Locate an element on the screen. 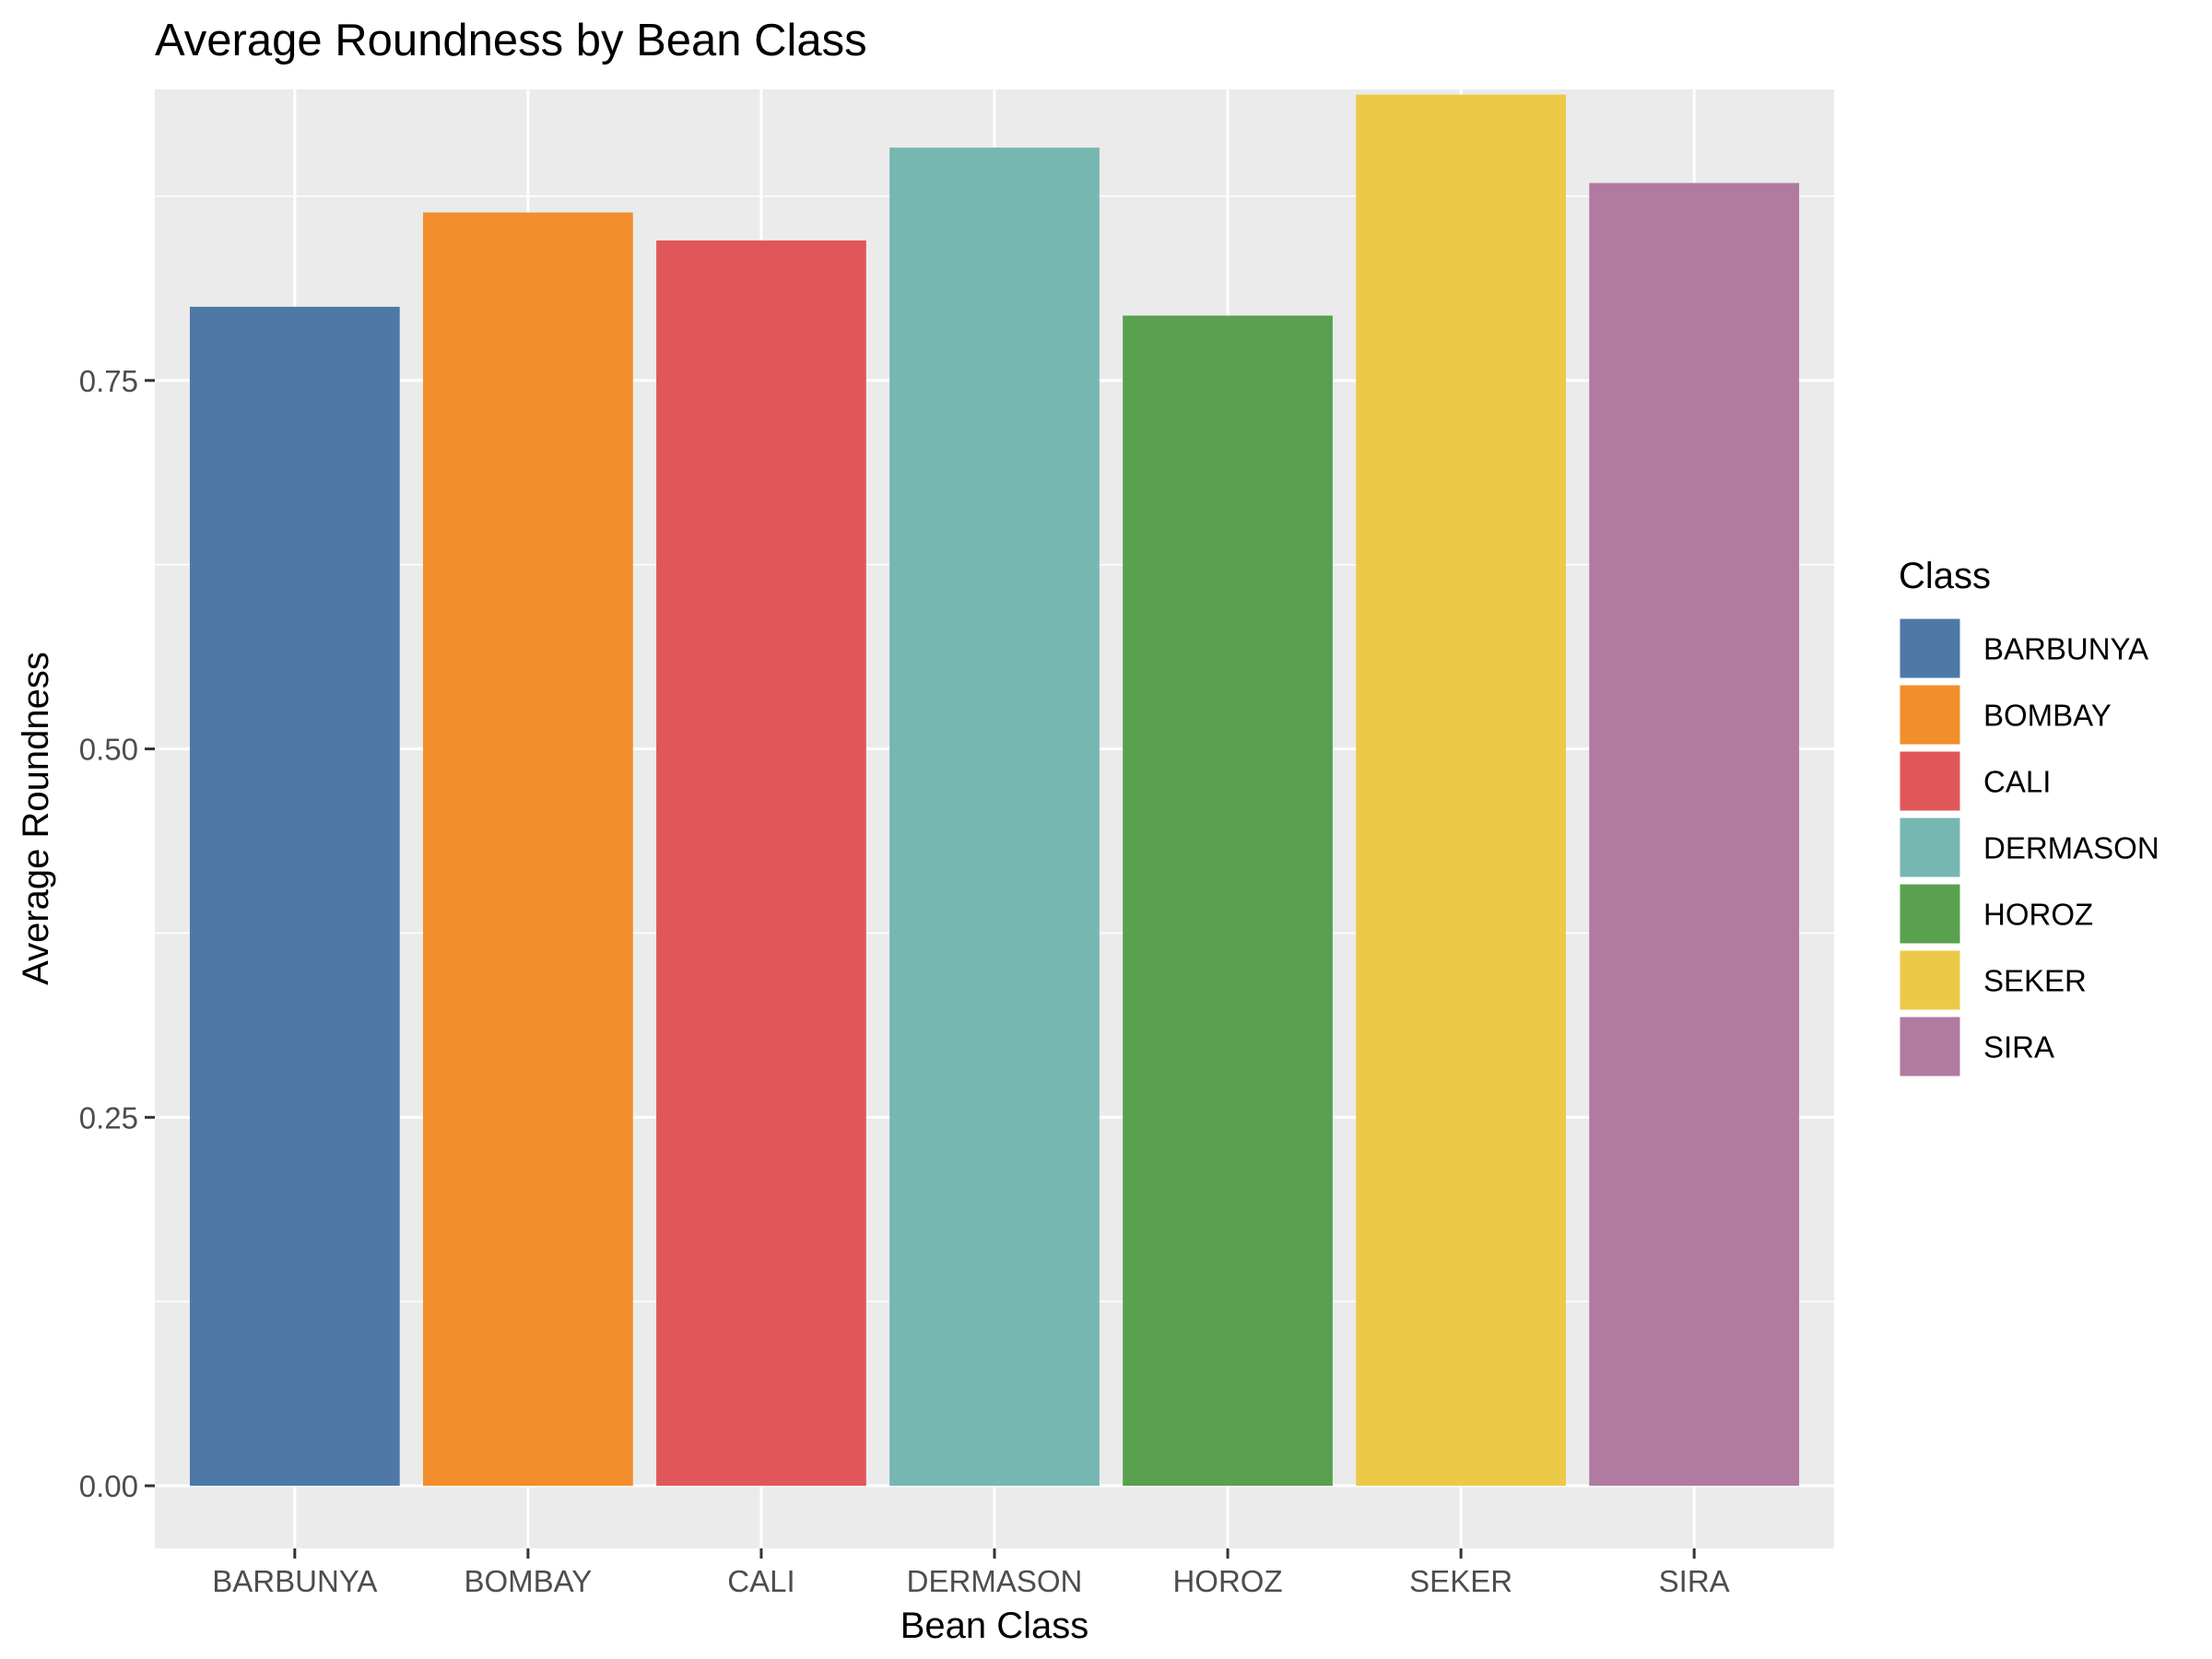 The width and height of the screenshot is (2212, 1659). x-tick-label: DERMASON is located at coordinates (995, 1581).